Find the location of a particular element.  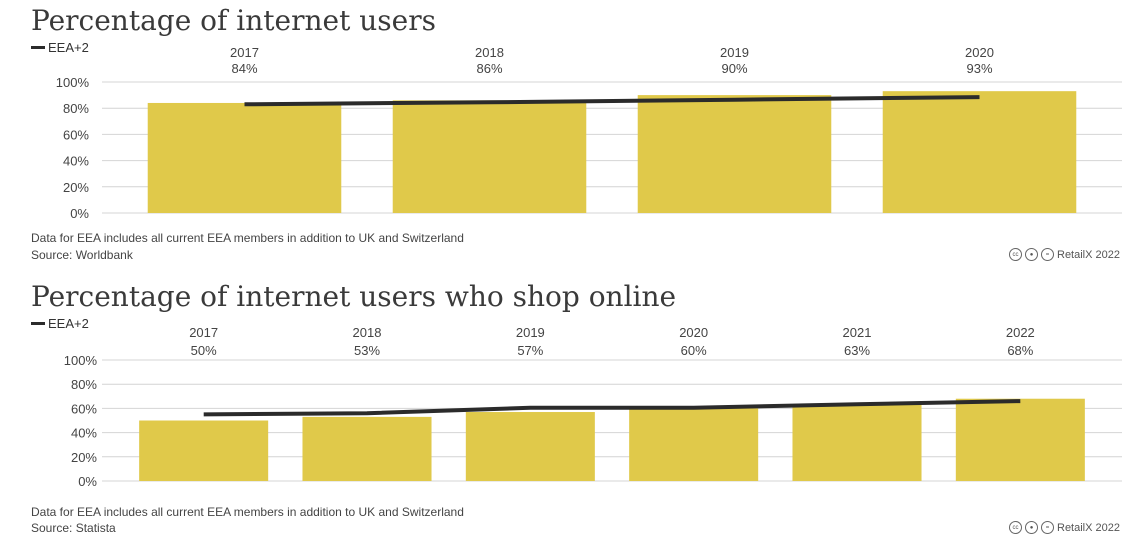

value-label: 53% is located at coordinates (367, 350).